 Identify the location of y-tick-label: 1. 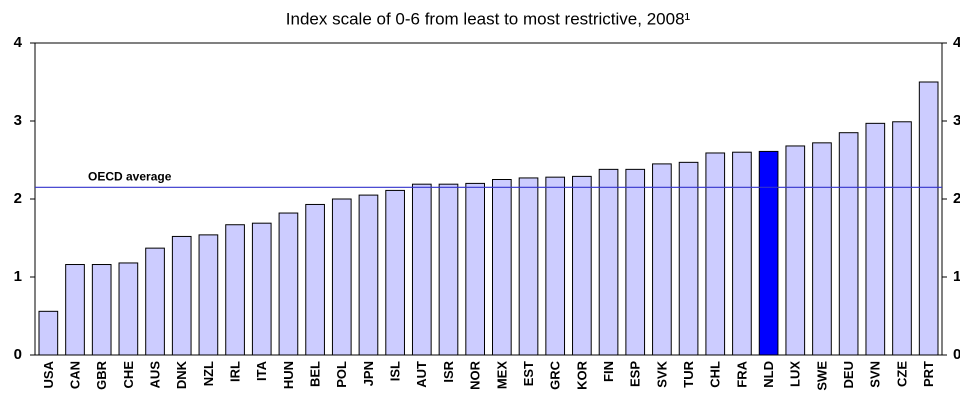
(18, 276).